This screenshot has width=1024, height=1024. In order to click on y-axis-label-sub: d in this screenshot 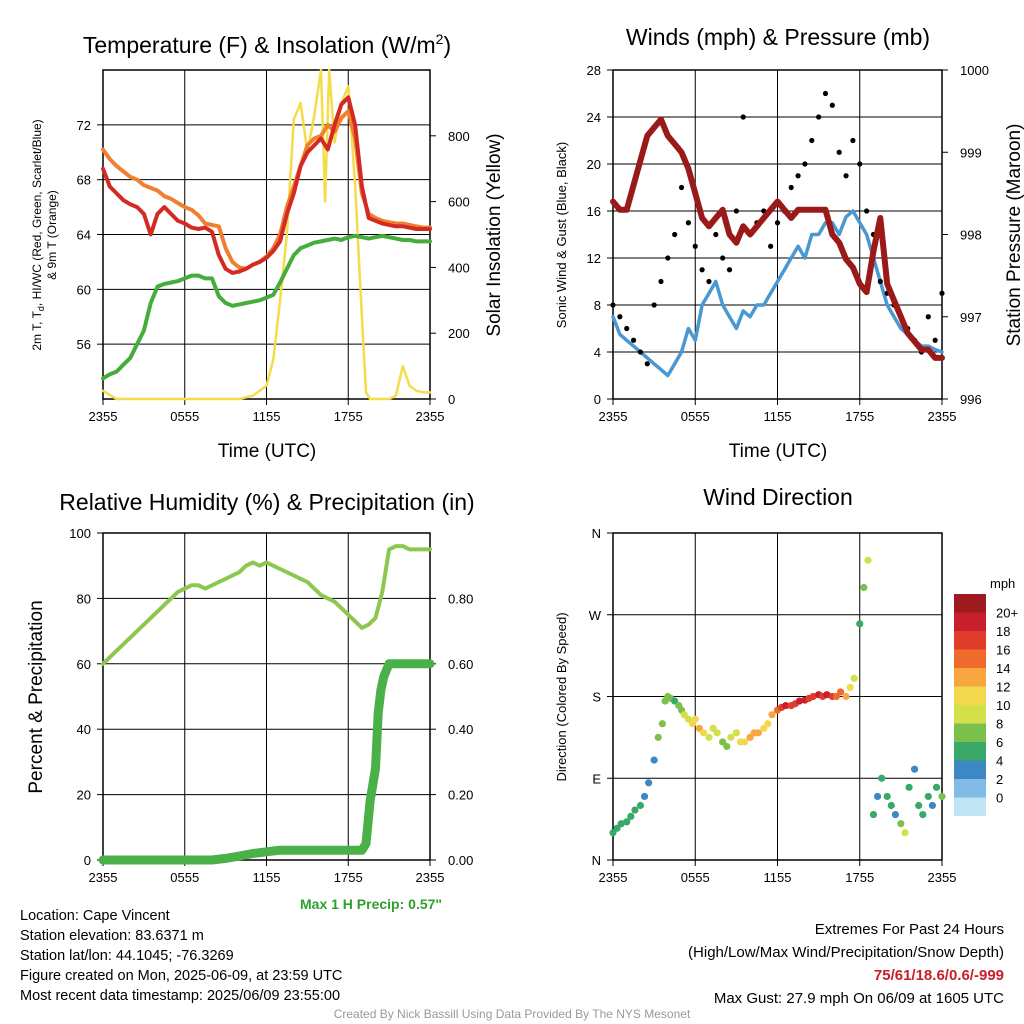, I will do `click(41, 308)`.